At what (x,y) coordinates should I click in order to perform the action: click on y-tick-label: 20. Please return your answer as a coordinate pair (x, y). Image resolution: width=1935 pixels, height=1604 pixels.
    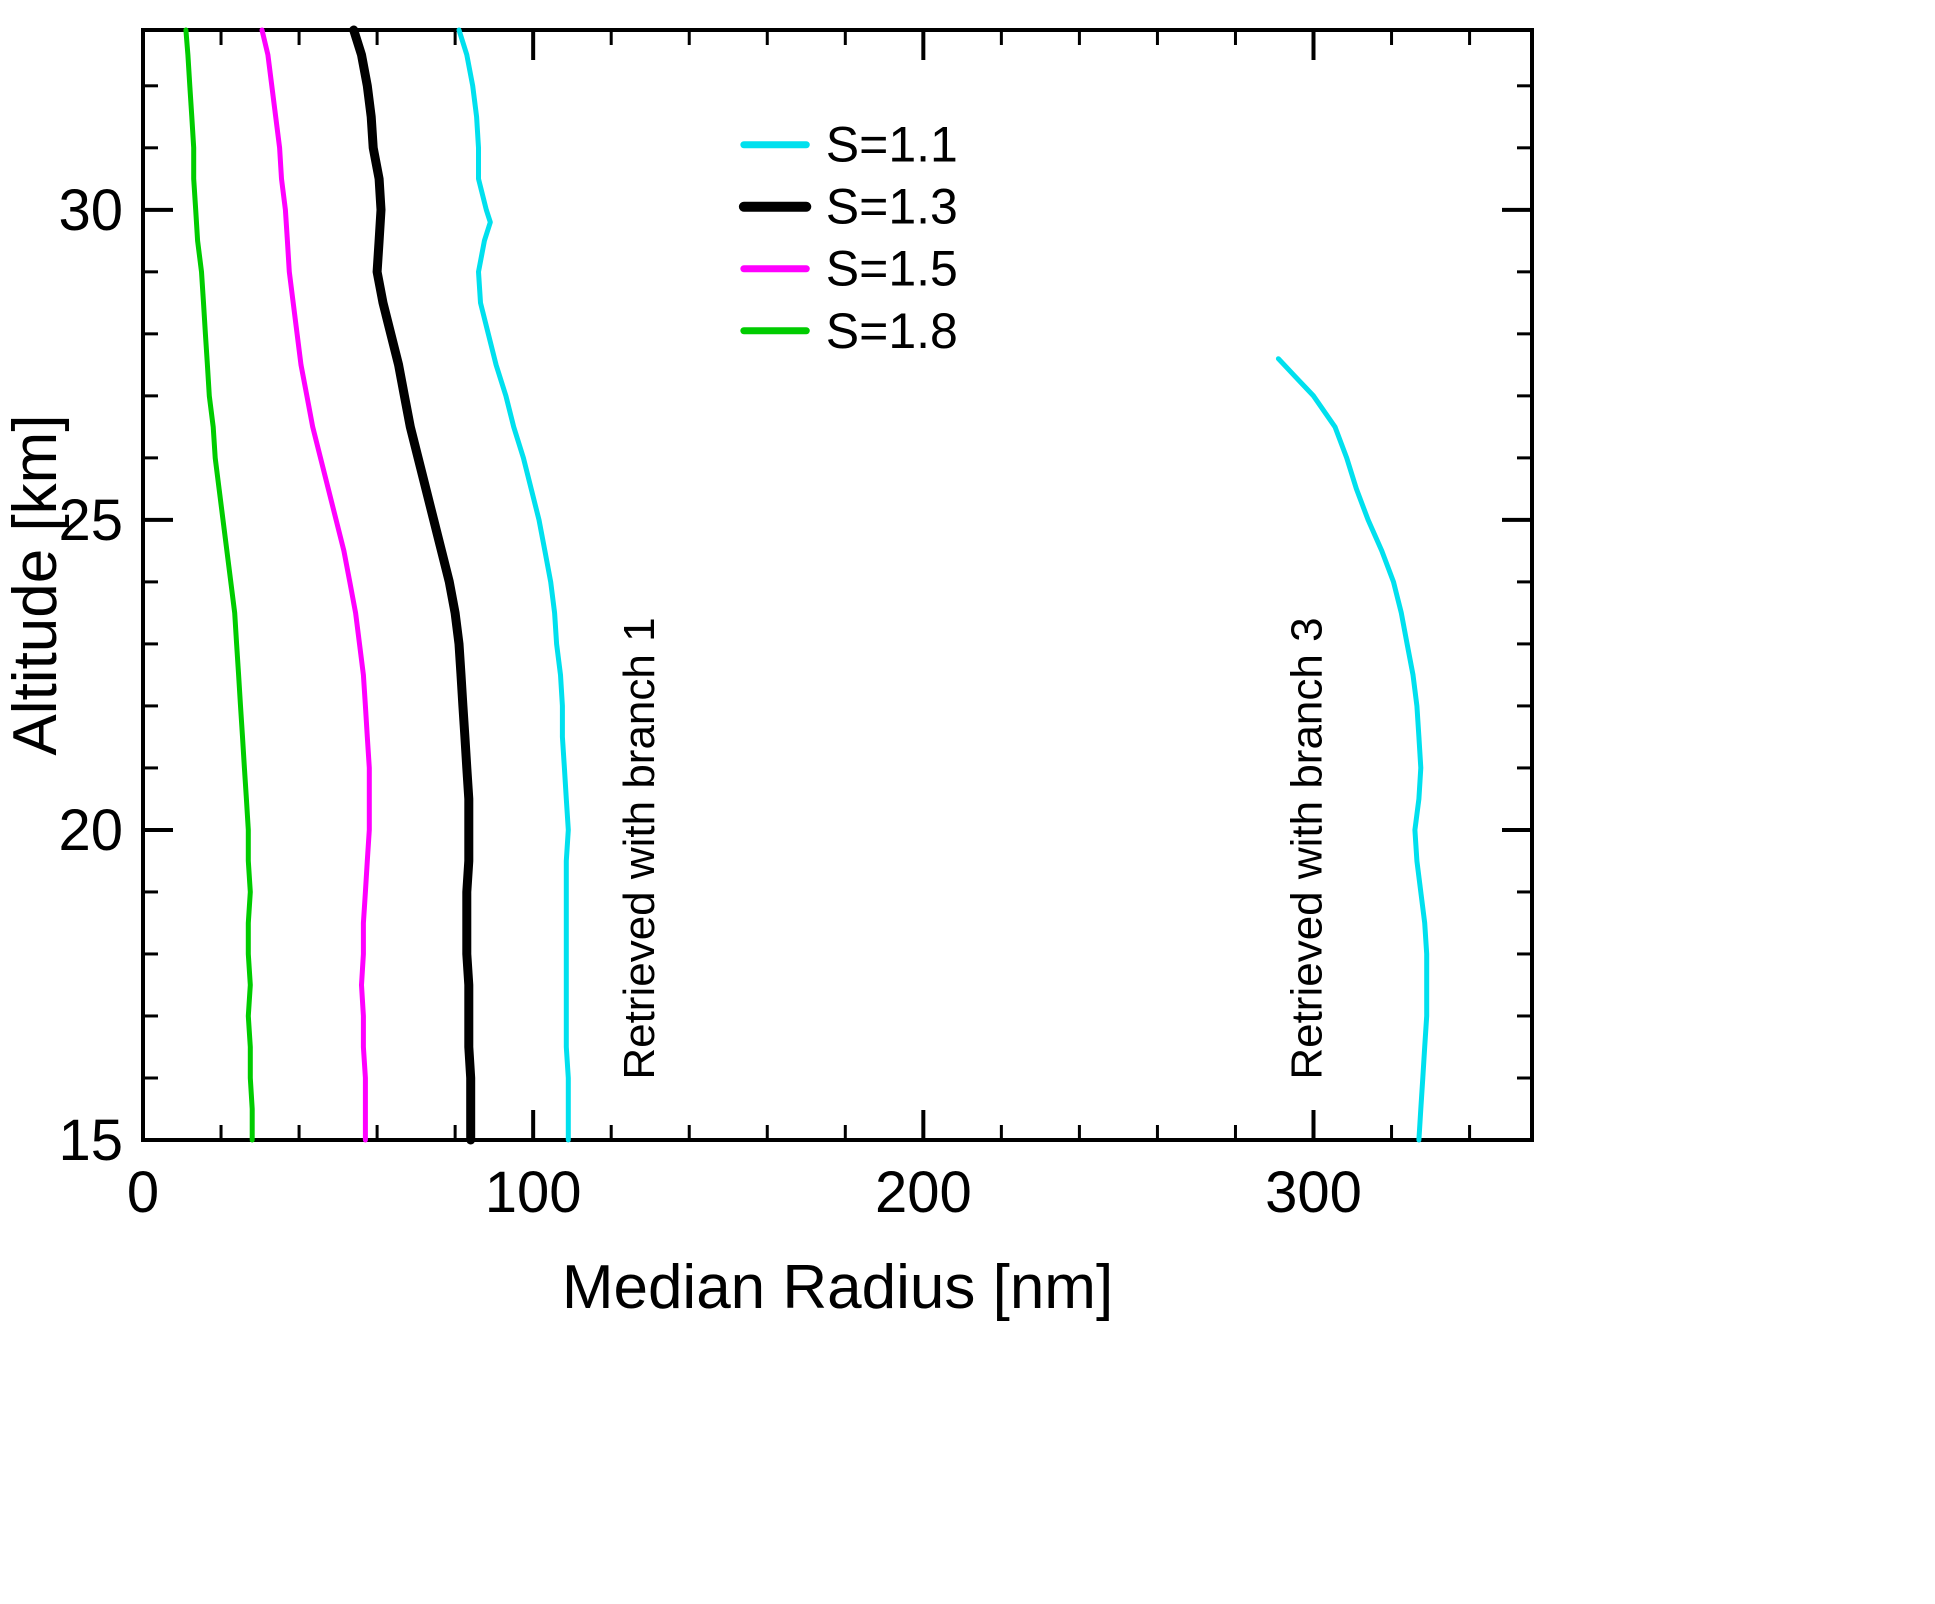
    Looking at the image, I should click on (90, 830).